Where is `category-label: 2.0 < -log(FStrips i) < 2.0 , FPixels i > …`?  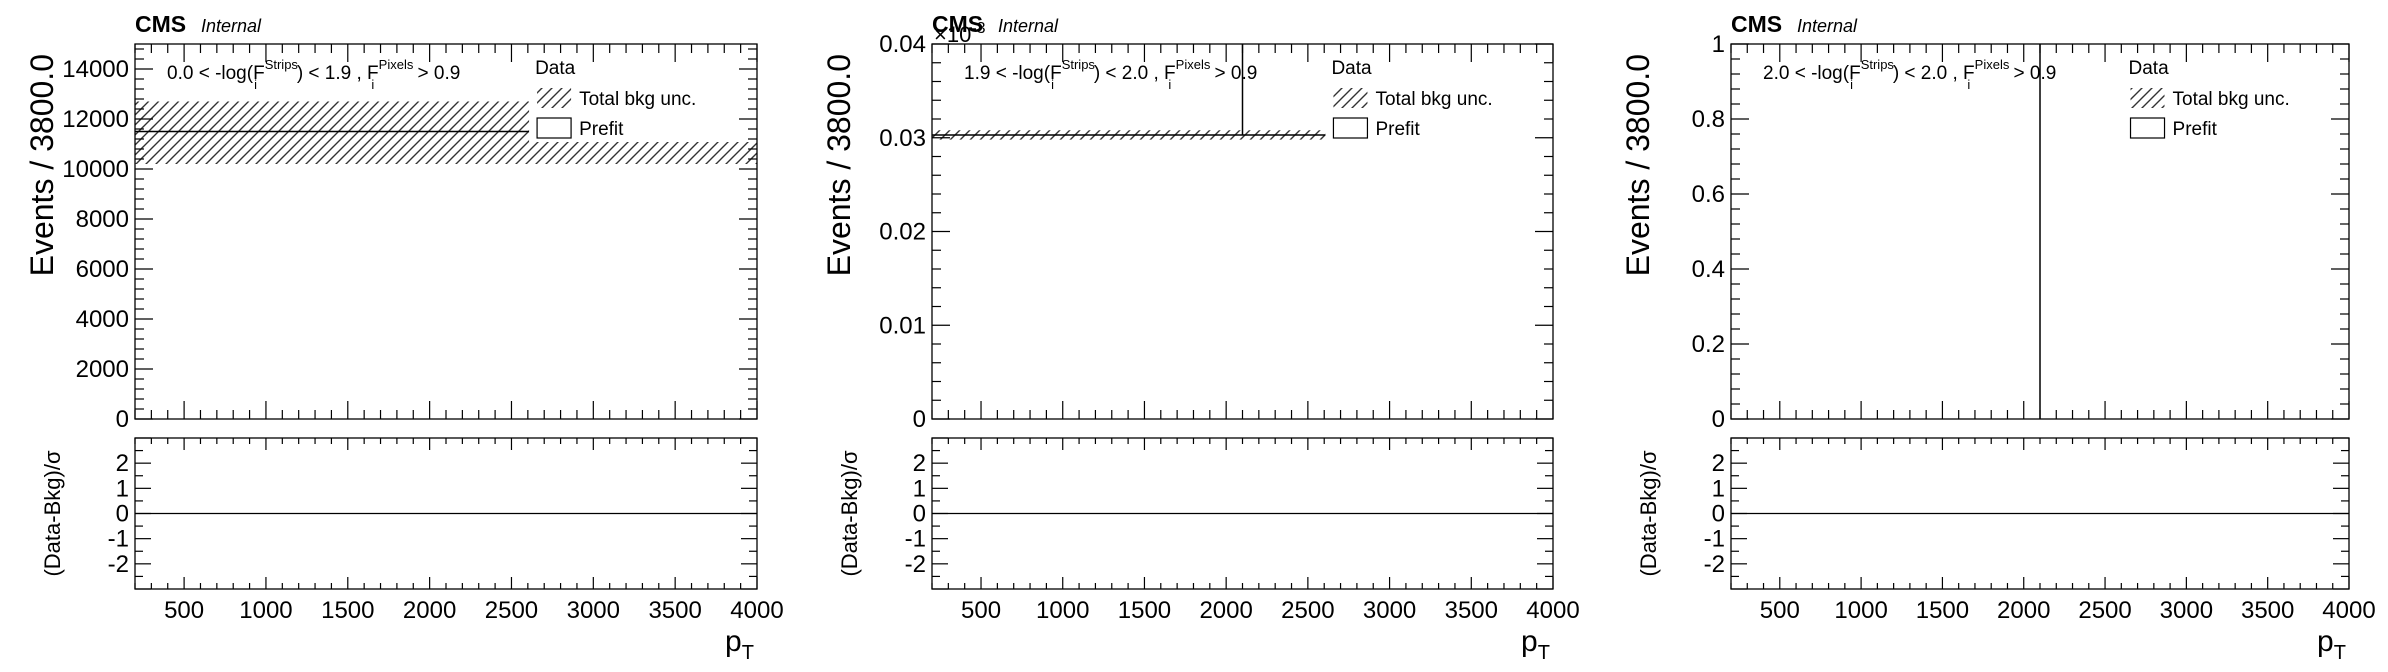 category-label: 2.0 < -log(FStrips i) < 2.0 , FPixels i > … is located at coordinates (1909, 74).